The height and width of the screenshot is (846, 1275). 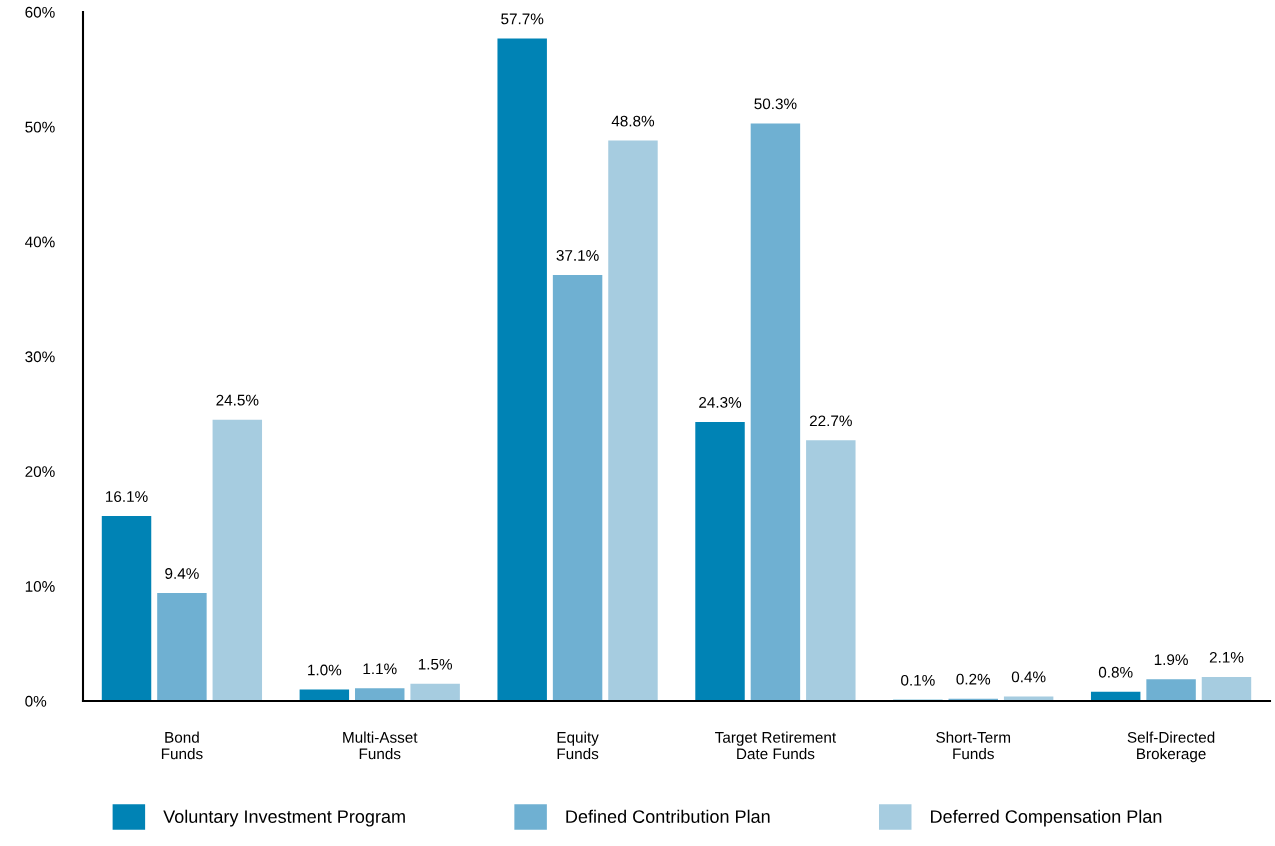 What do you see at coordinates (577, 255) in the screenshot?
I see `data-label: 37.1%` at bounding box center [577, 255].